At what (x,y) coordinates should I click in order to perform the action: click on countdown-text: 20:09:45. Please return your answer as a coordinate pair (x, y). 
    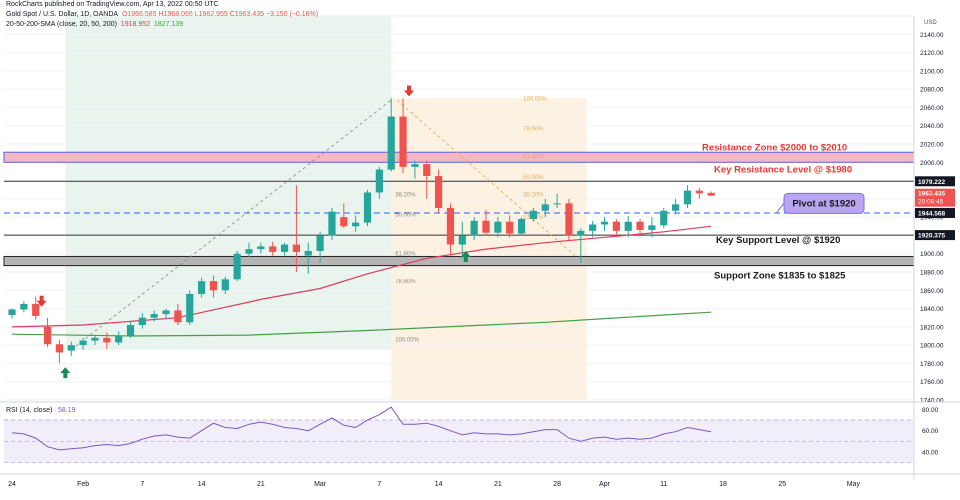
    Looking at the image, I should click on (931, 202).